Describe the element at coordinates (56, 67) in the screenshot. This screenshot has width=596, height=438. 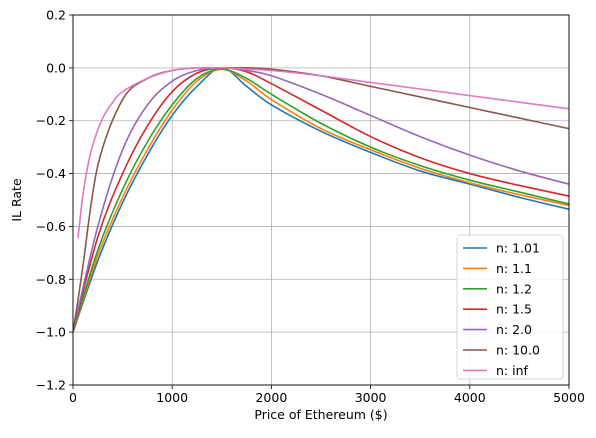
I see `y-tick-label: 0.0` at that location.